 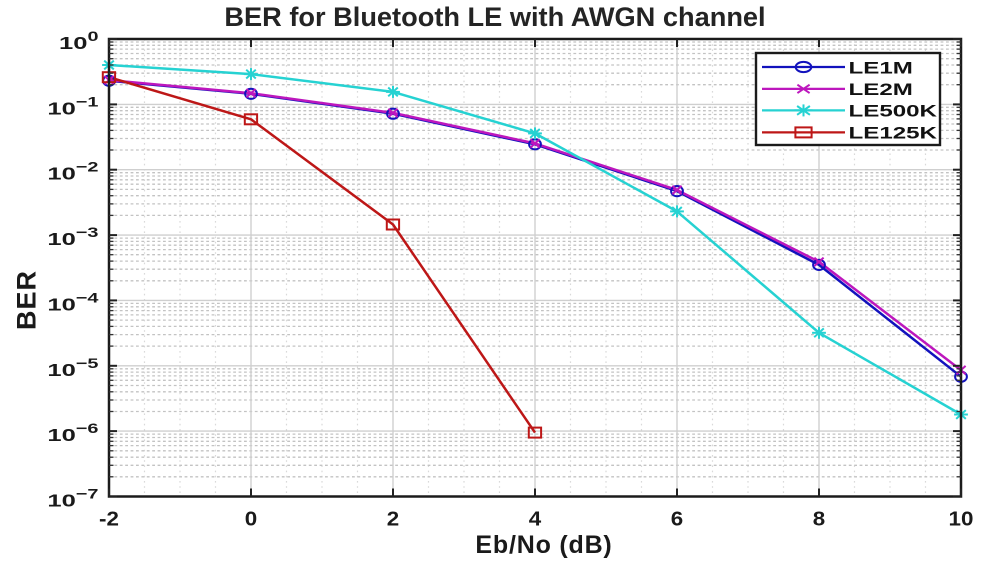 What do you see at coordinates (543, 545) in the screenshot?
I see `svg-text: Eb/No (dB)` at bounding box center [543, 545].